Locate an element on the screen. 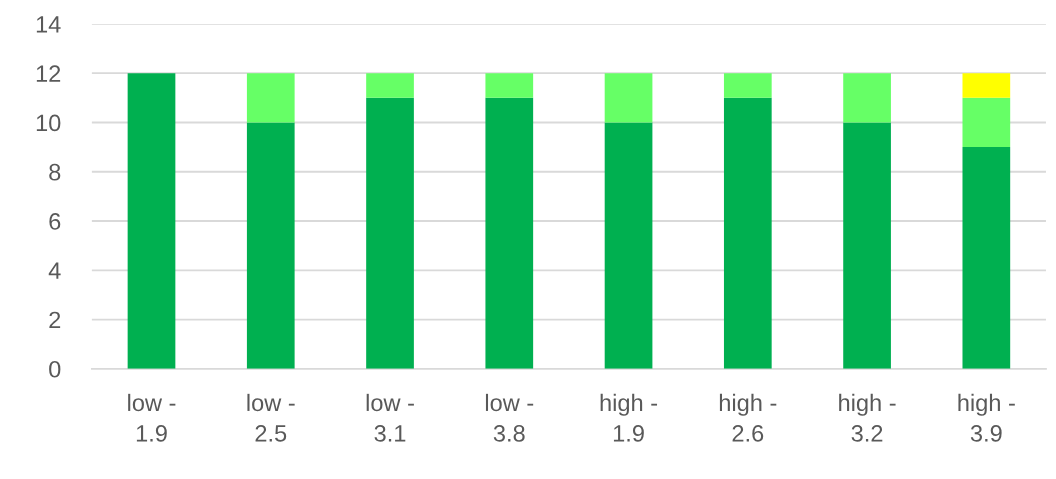  x-tick-label: low - 3.1 is located at coordinates (390, 417).